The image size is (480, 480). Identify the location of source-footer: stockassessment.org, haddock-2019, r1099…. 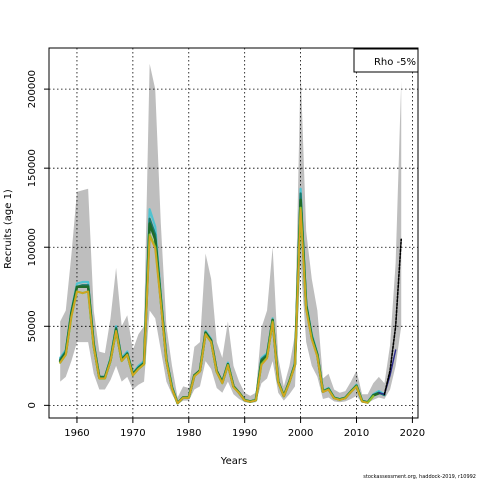
(419, 477).